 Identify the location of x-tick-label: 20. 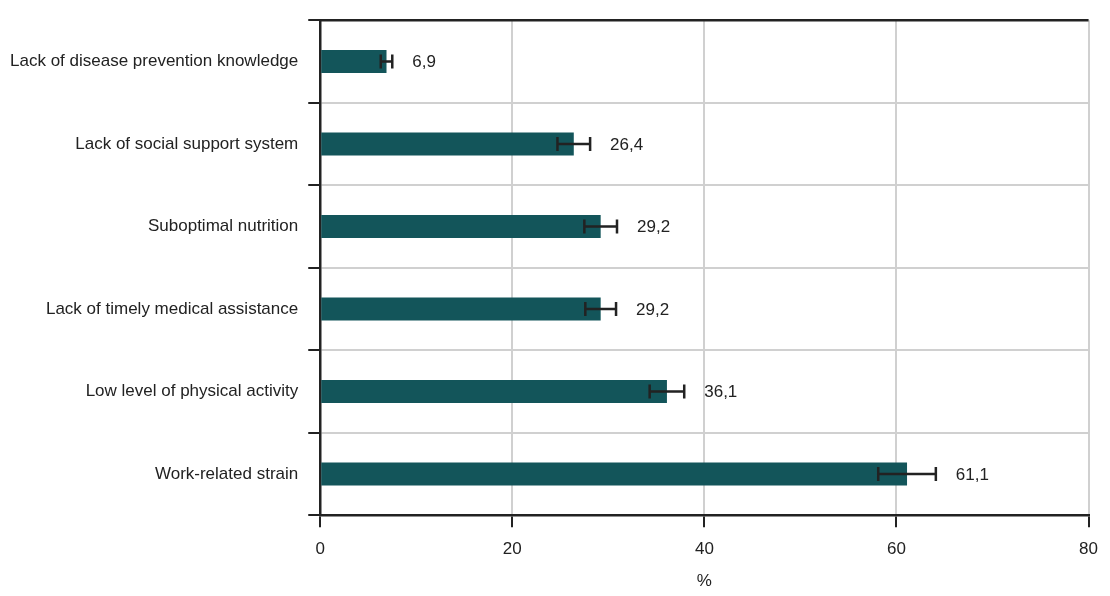
(512, 549).